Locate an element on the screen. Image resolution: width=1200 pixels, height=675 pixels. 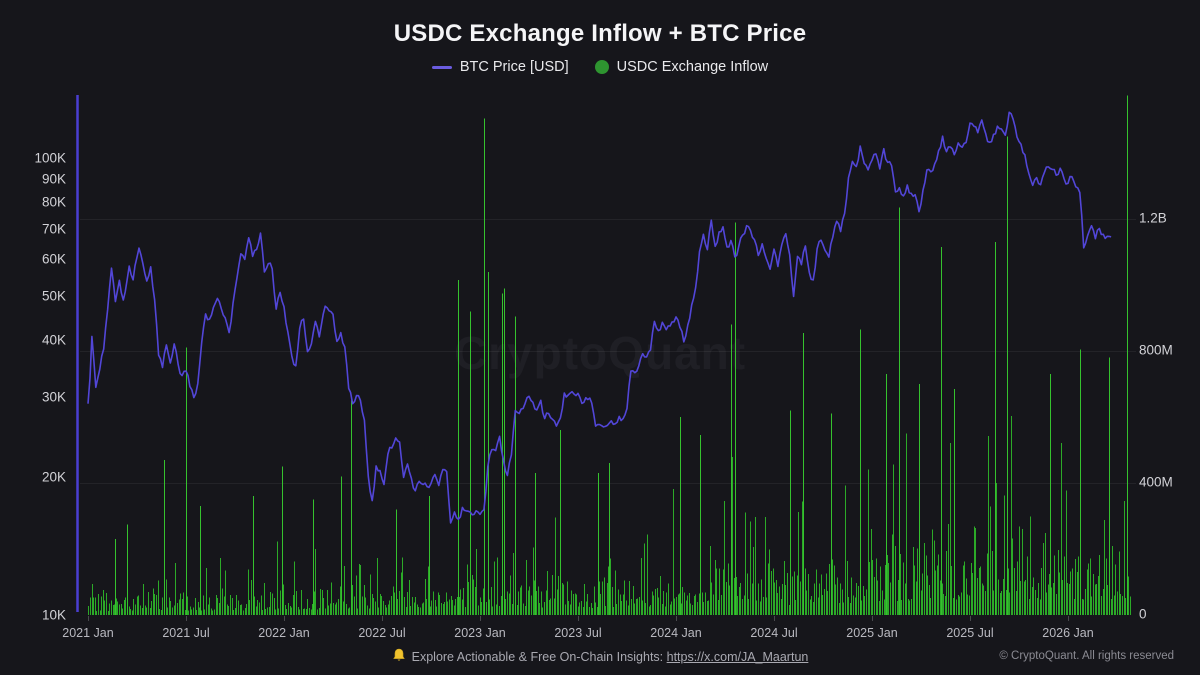
x-axis-tick: 2024 Jan is located at coordinates (676, 633).